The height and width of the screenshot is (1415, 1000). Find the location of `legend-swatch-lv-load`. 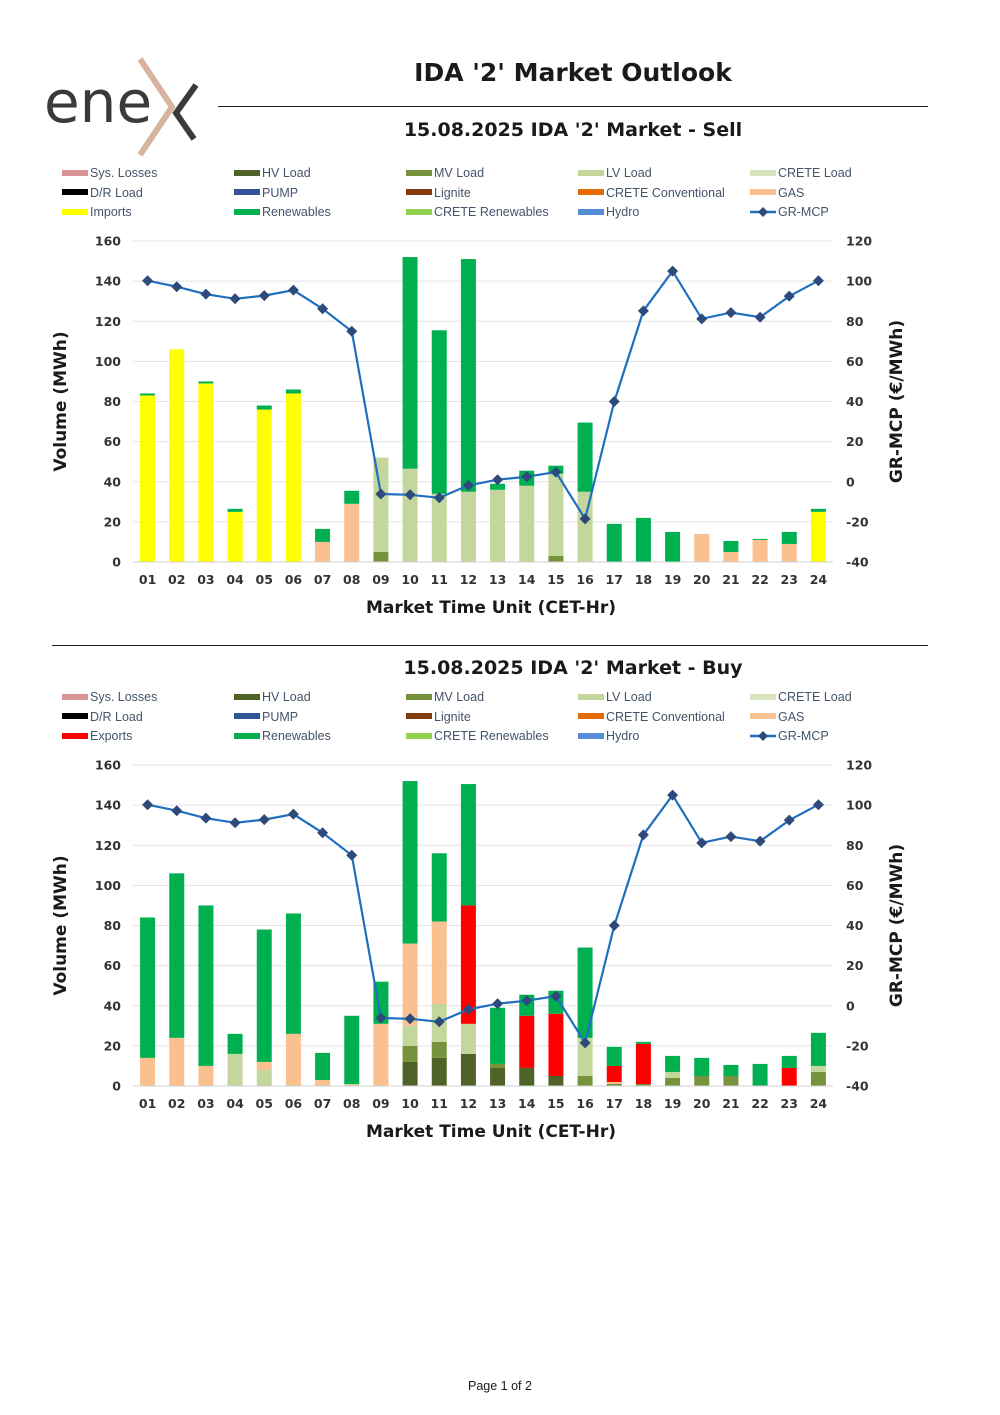

legend-swatch-lv-load is located at coordinates (591, 172).